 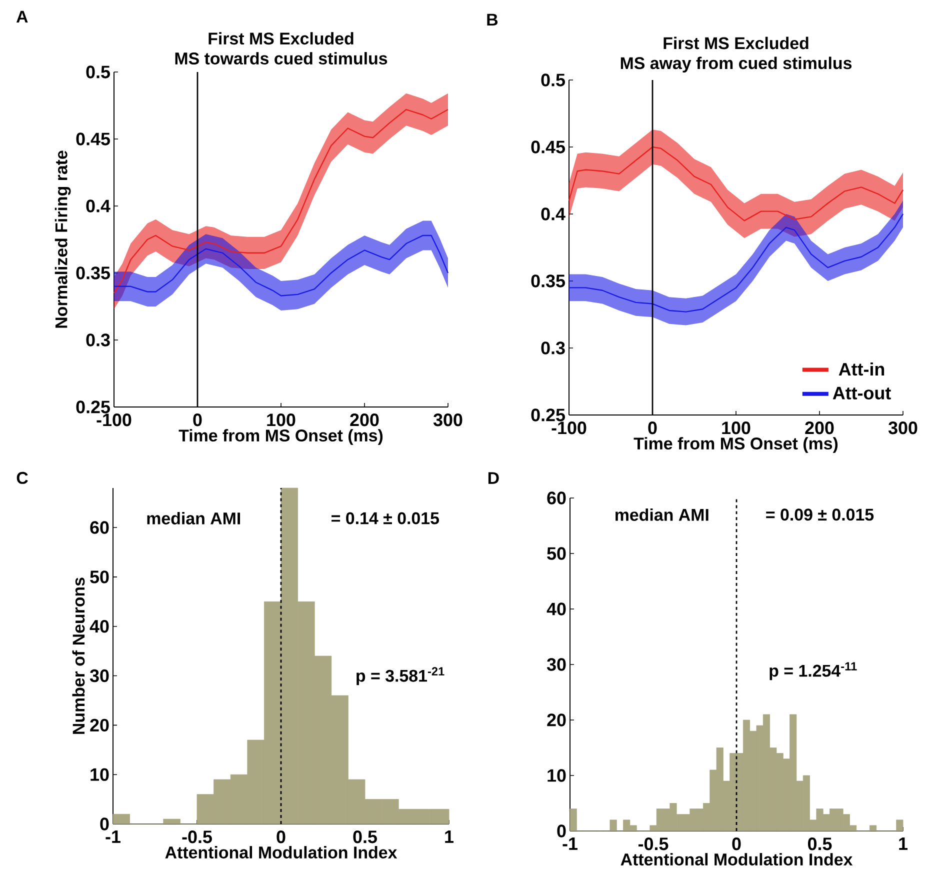 I want to click on annotation: p = 1.254$^{-11}$, so click(x=813, y=671).